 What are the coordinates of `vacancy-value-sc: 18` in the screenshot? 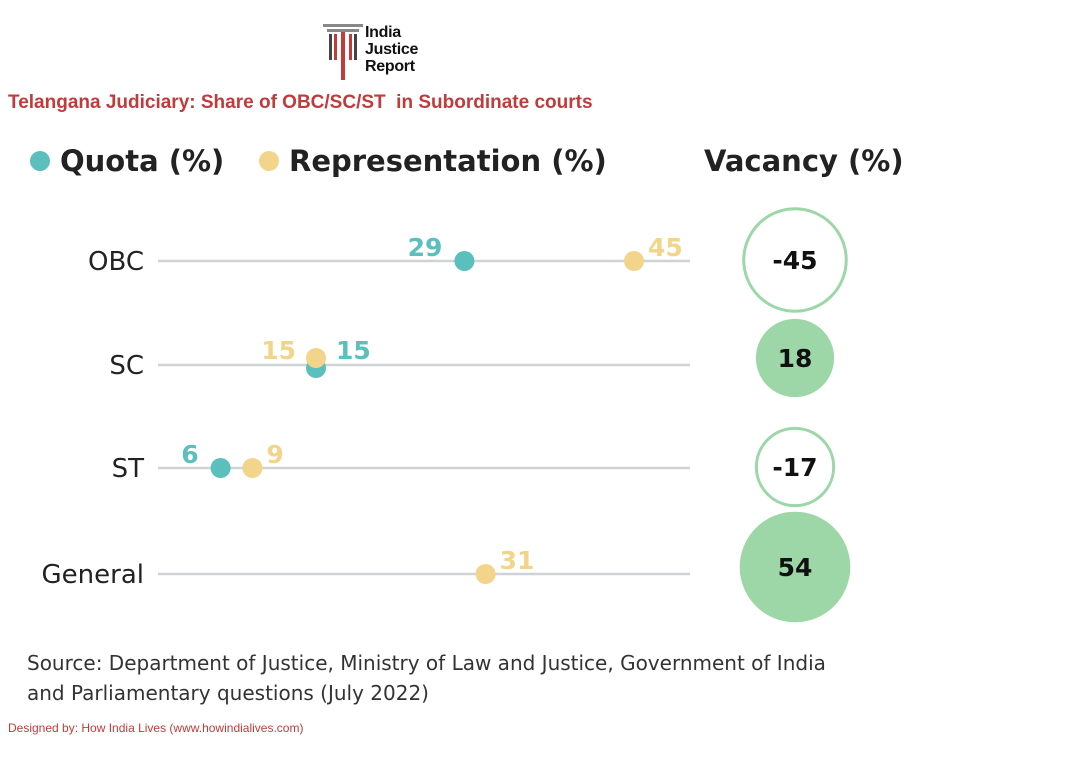 It's located at (795, 358).